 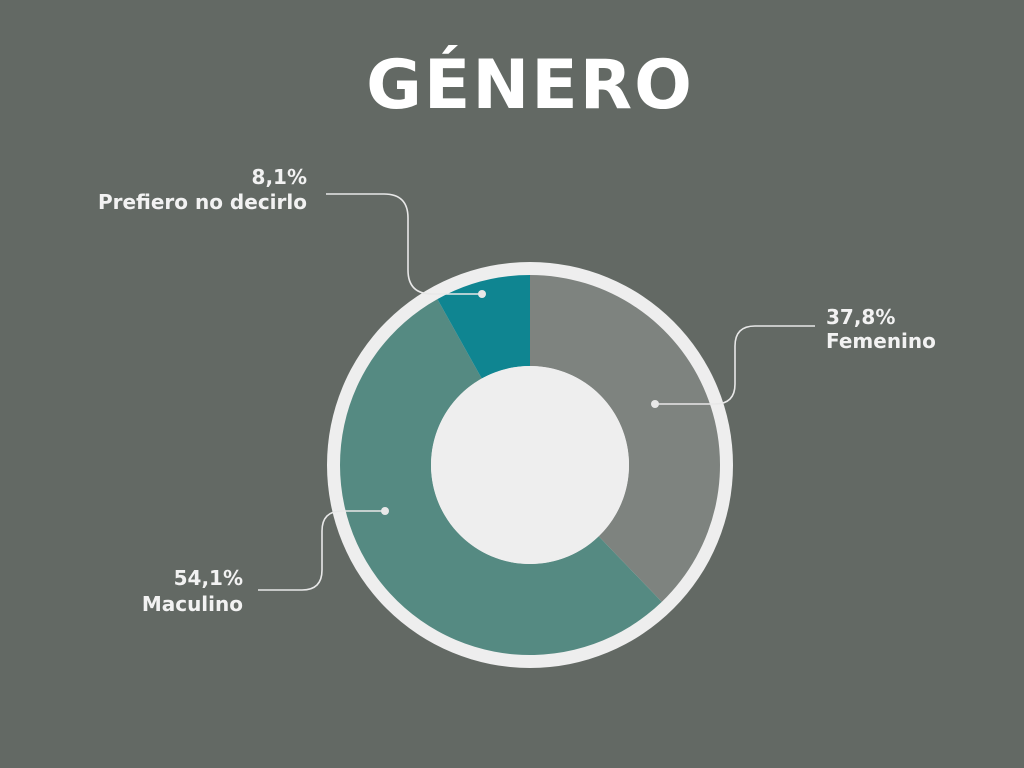 I want to click on leader-line-femenino, so click(x=735, y=365).